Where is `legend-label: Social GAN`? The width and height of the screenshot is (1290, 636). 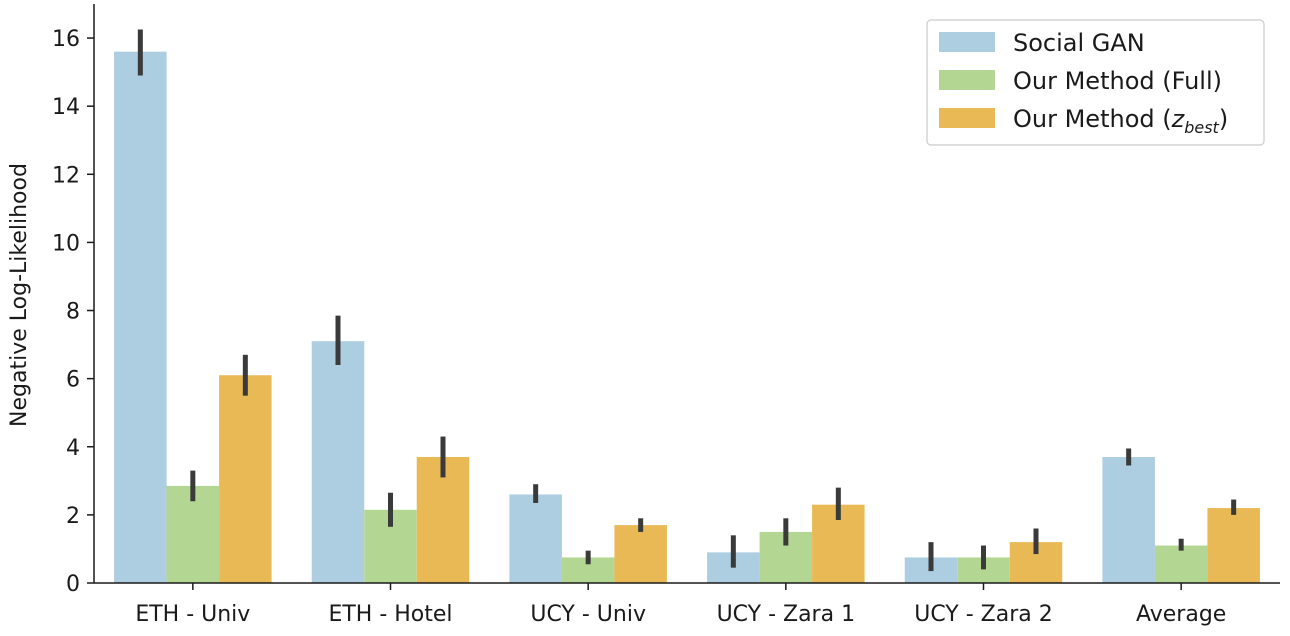 legend-label: Social GAN is located at coordinates (1079, 43).